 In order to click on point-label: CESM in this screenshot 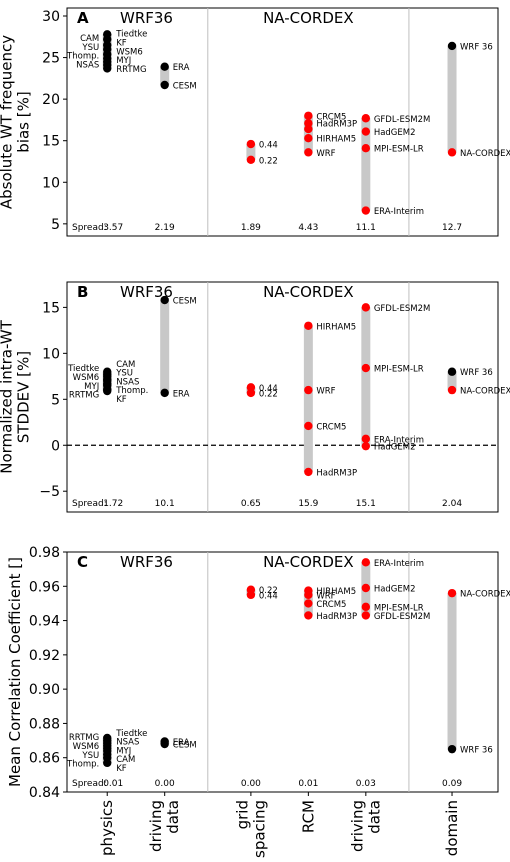, I will do `click(185, 746)`.